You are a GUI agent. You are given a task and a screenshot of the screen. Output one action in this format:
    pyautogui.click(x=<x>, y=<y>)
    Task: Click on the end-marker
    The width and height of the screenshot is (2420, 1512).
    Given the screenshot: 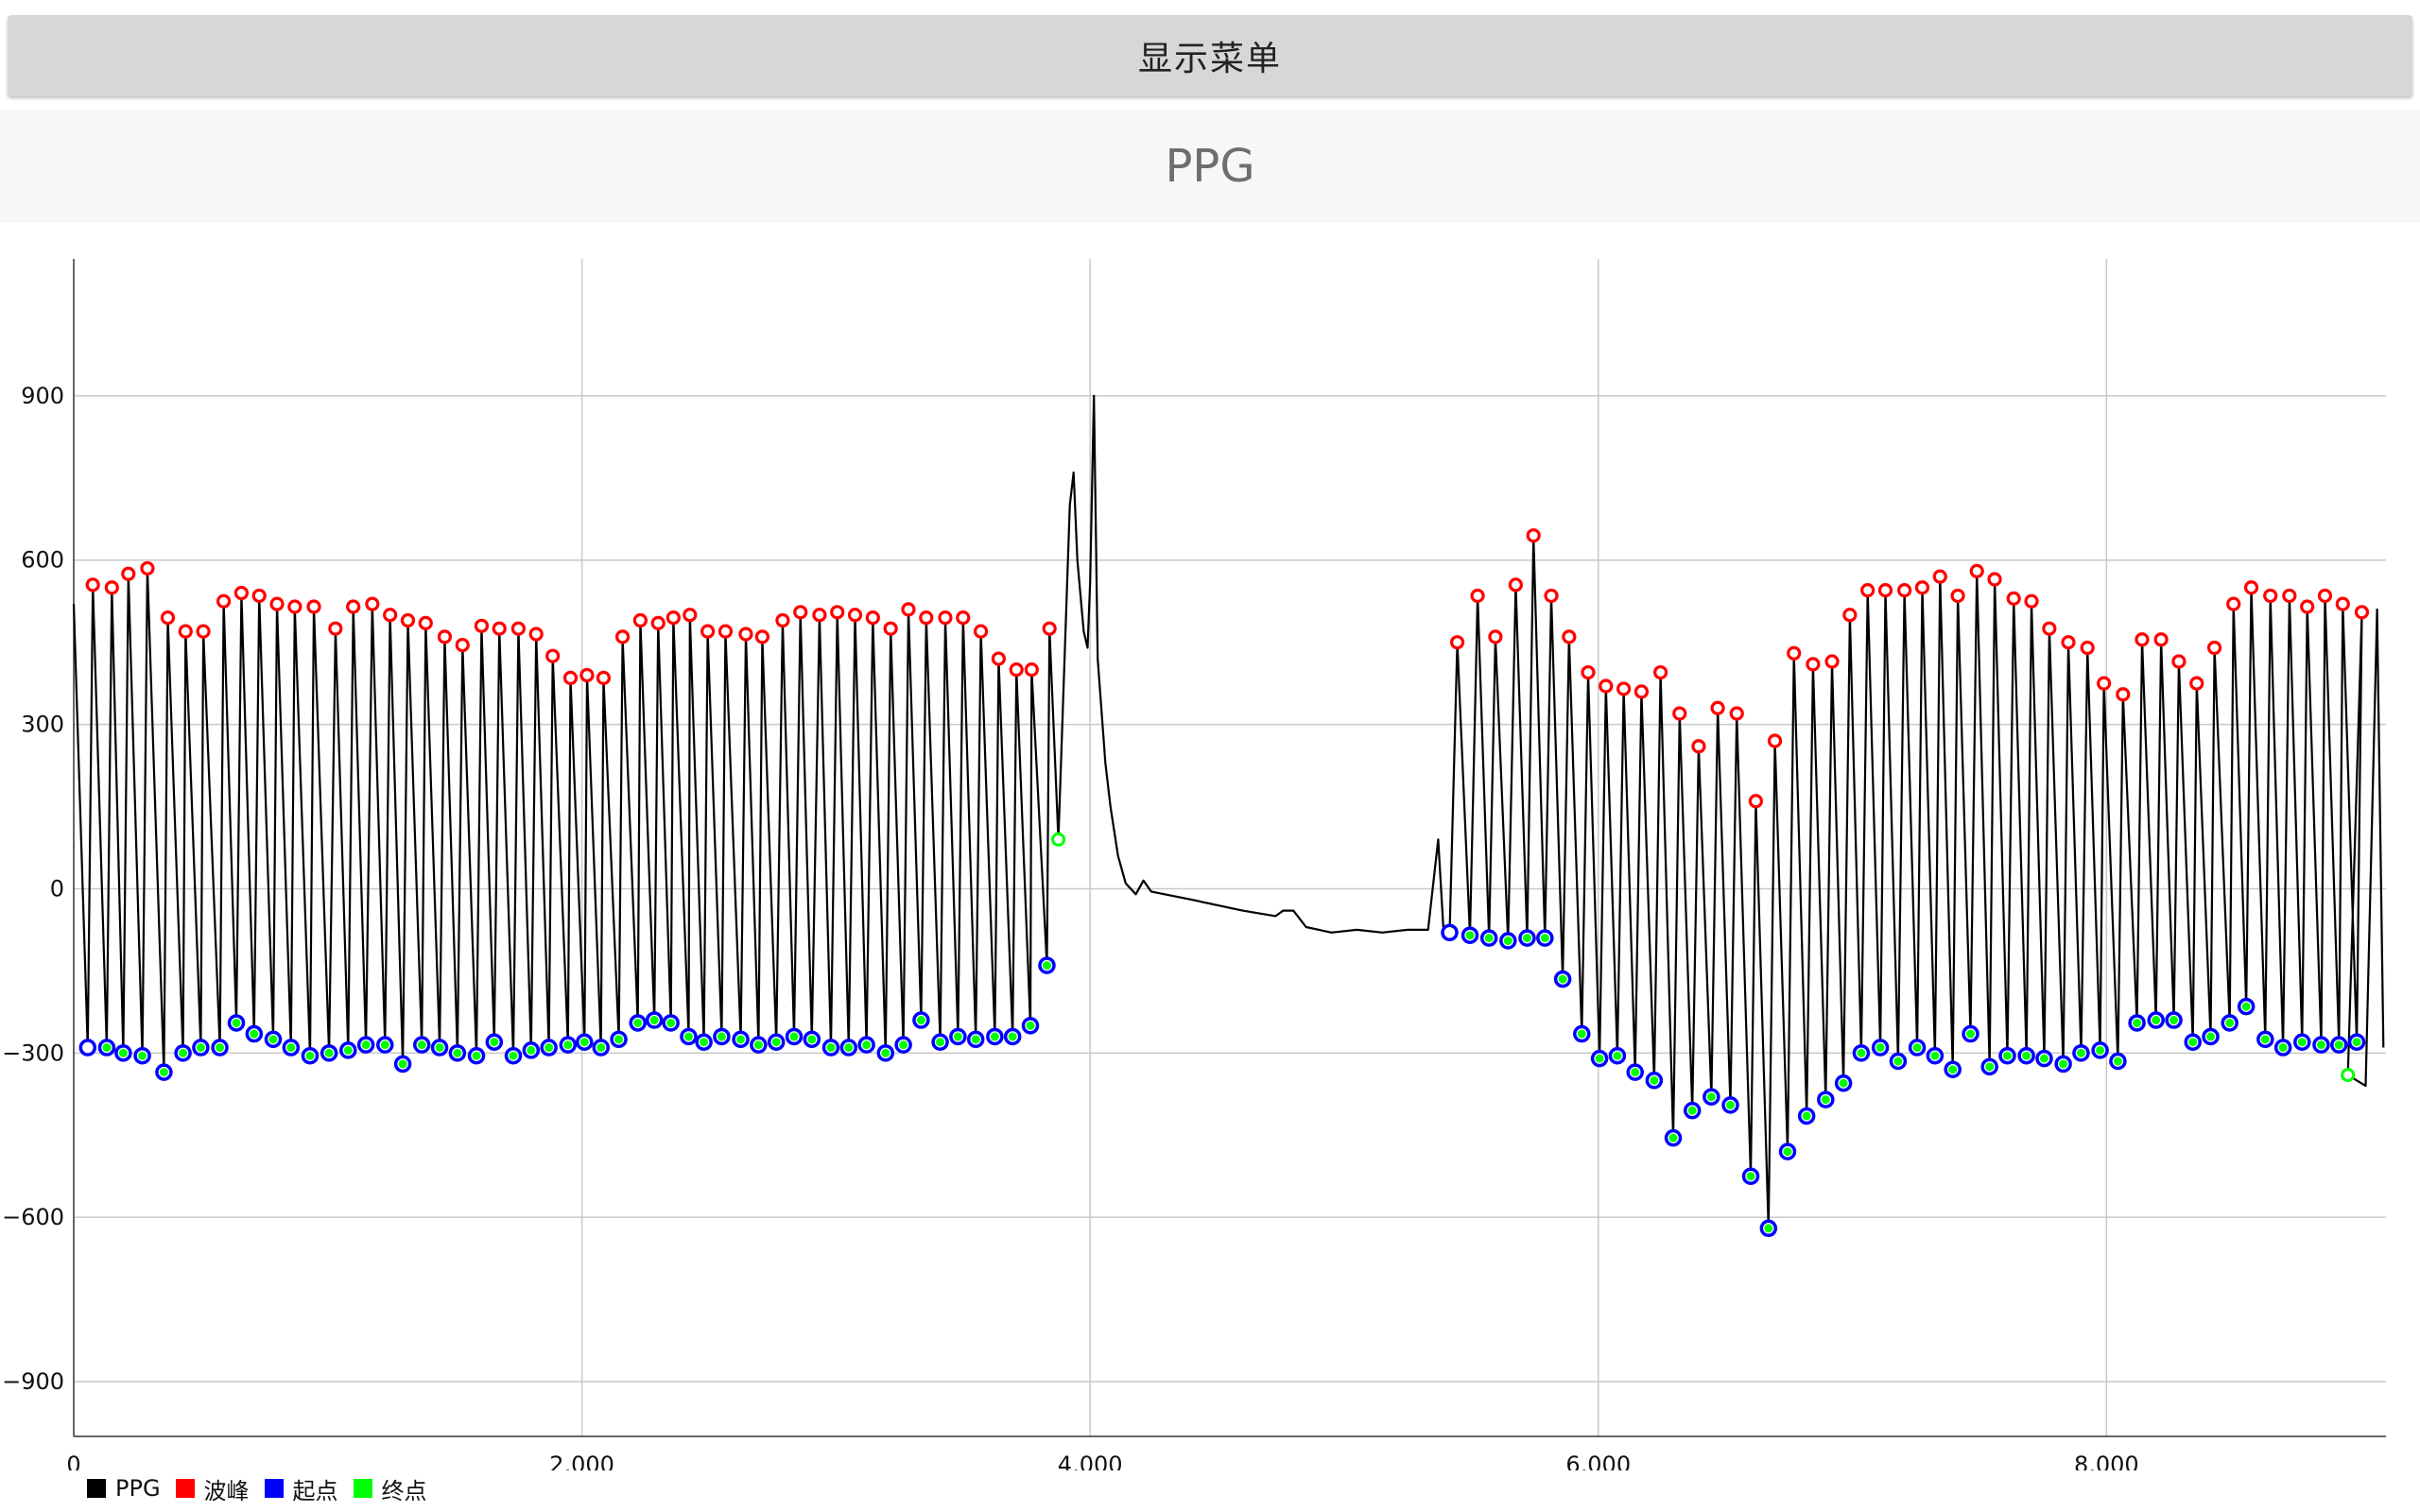 What is the action you would take?
    pyautogui.click(x=2348, y=1075)
    